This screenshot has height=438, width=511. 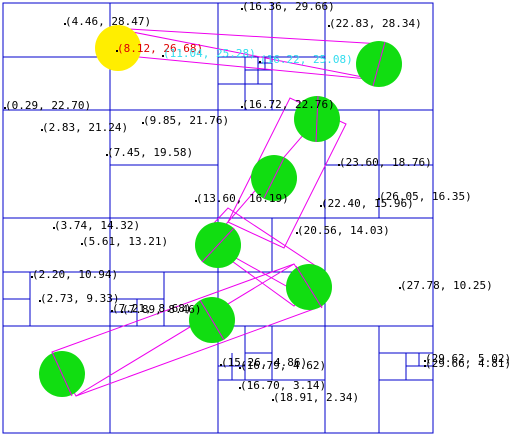 I want to click on capsule-path, so click(x=287, y=173).